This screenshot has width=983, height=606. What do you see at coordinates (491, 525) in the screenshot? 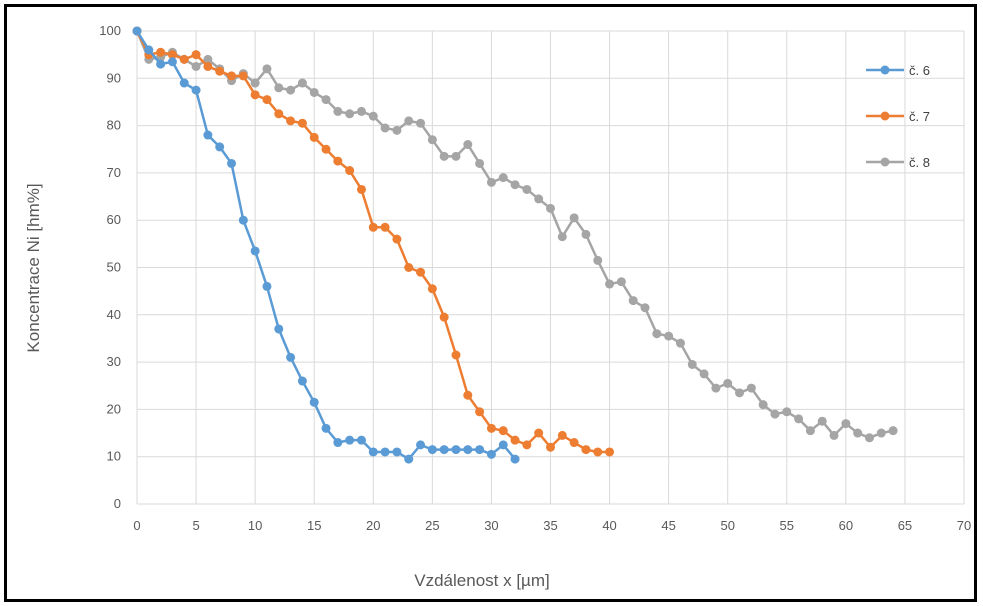
I see `x-tick-label: 30` at bounding box center [491, 525].